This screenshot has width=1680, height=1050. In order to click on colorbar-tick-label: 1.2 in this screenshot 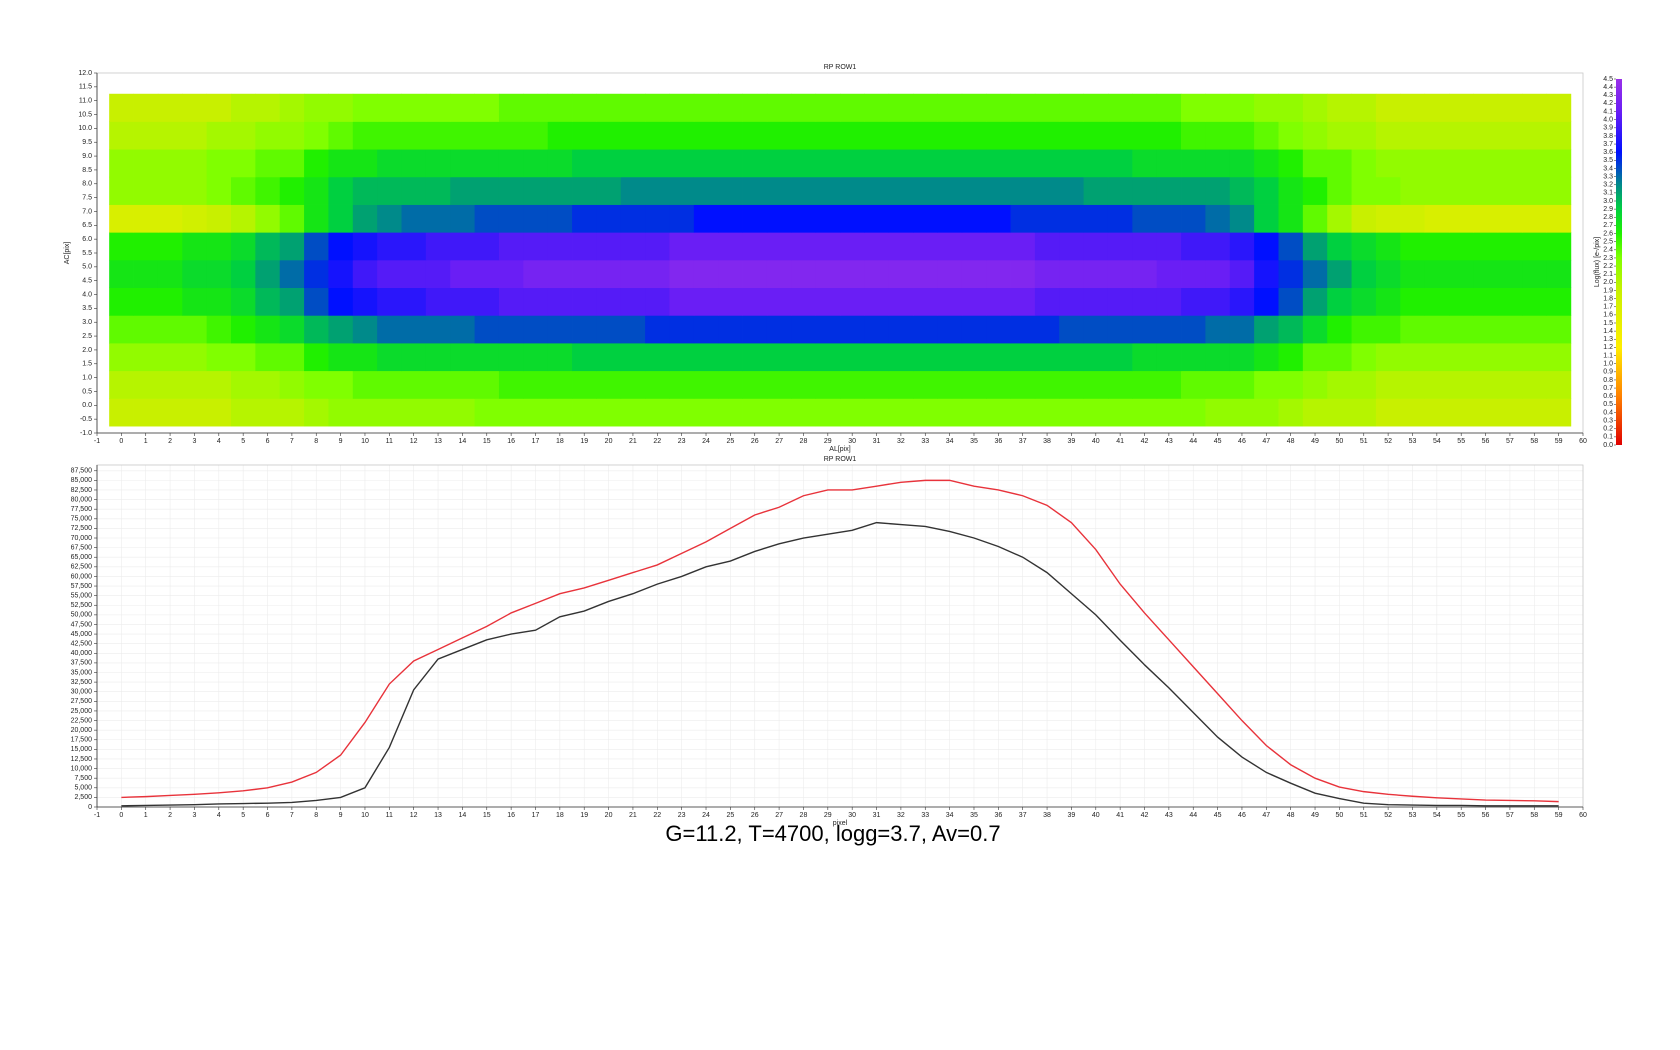, I will do `click(1608, 347)`.